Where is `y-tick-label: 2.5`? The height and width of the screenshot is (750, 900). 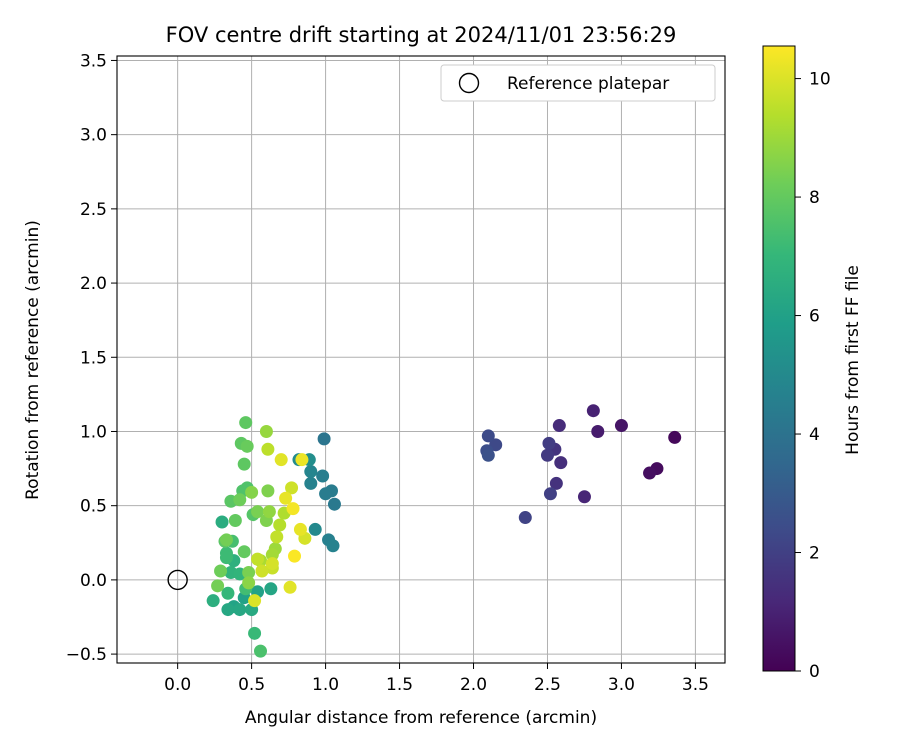
y-tick-label: 2.5 is located at coordinates (93, 210).